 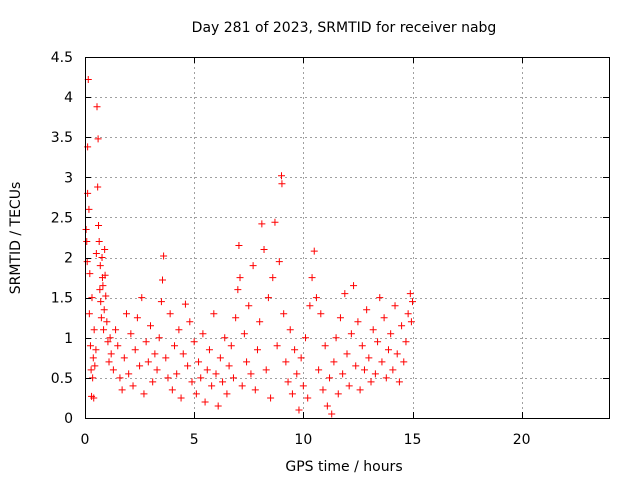 What do you see at coordinates (16, 238) in the screenshot?
I see `y-axis-title: SRMTID / TECUs` at bounding box center [16, 238].